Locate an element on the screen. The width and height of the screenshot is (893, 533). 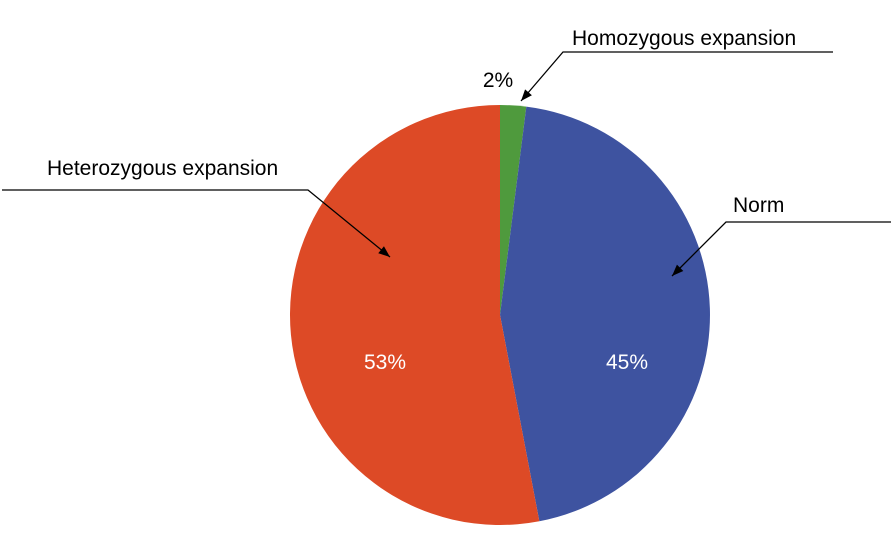
callout-label-homozygous-expansion: Homozygous expansion is located at coordinates (684, 38).